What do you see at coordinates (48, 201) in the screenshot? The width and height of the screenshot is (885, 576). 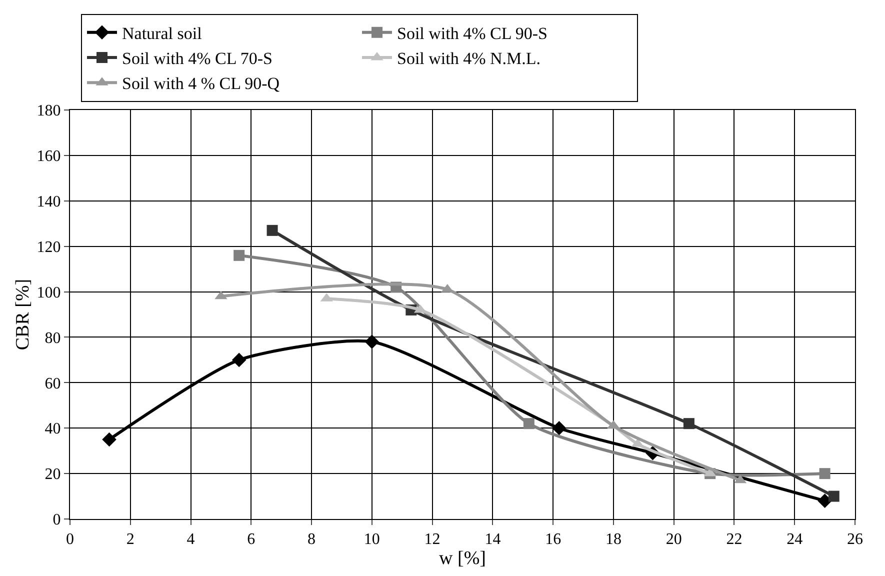 I see `y-tick-label: 140` at bounding box center [48, 201].